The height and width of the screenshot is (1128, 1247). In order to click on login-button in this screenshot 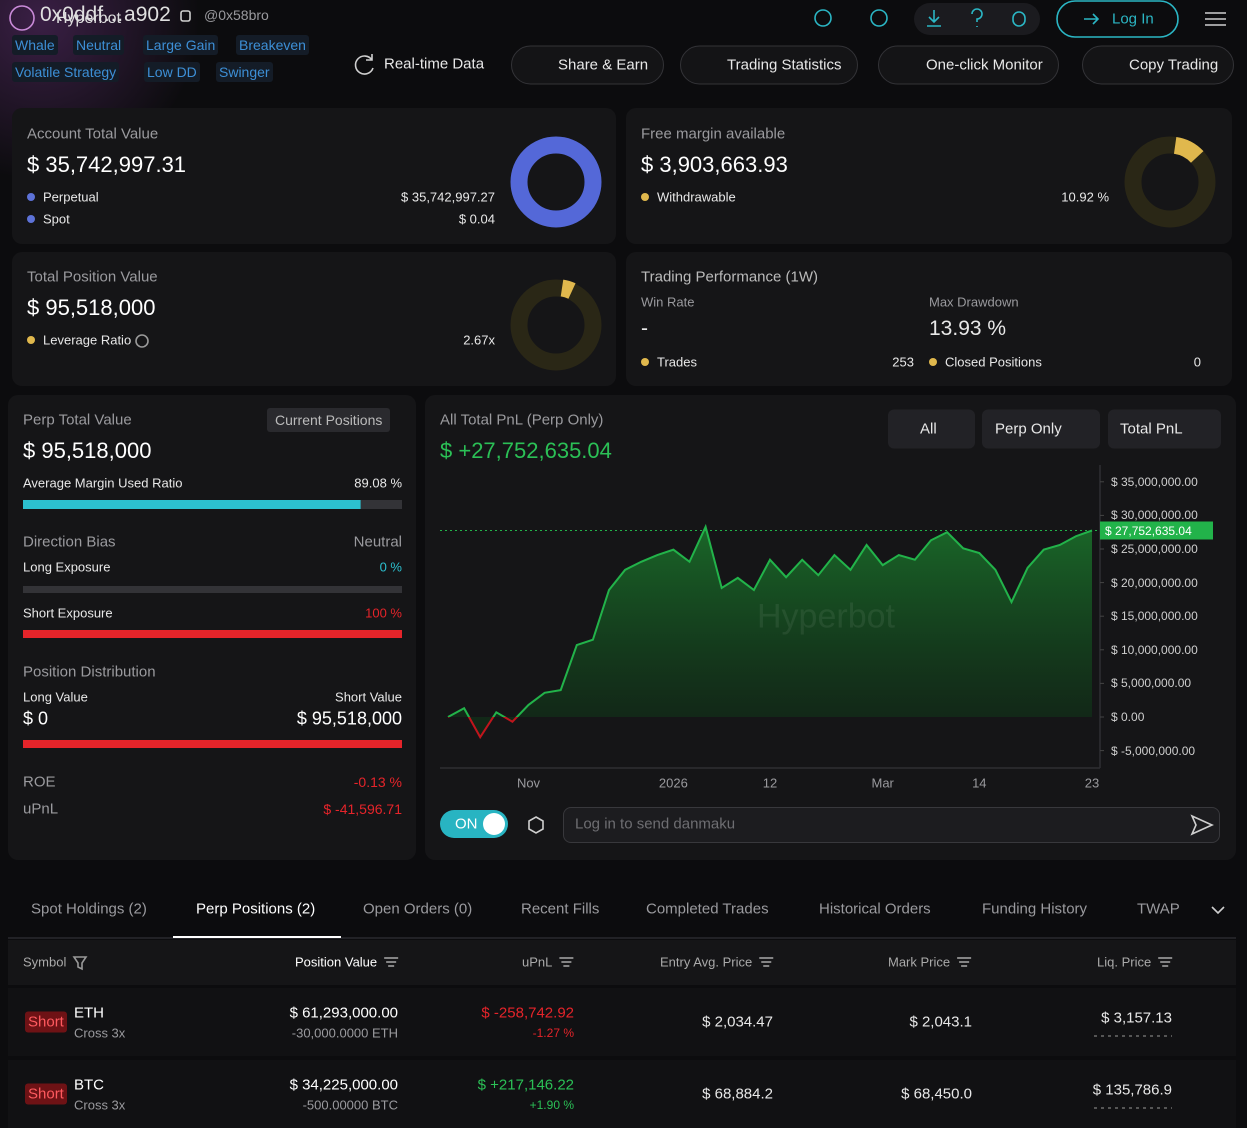, I will do `click(1117, 19)`.